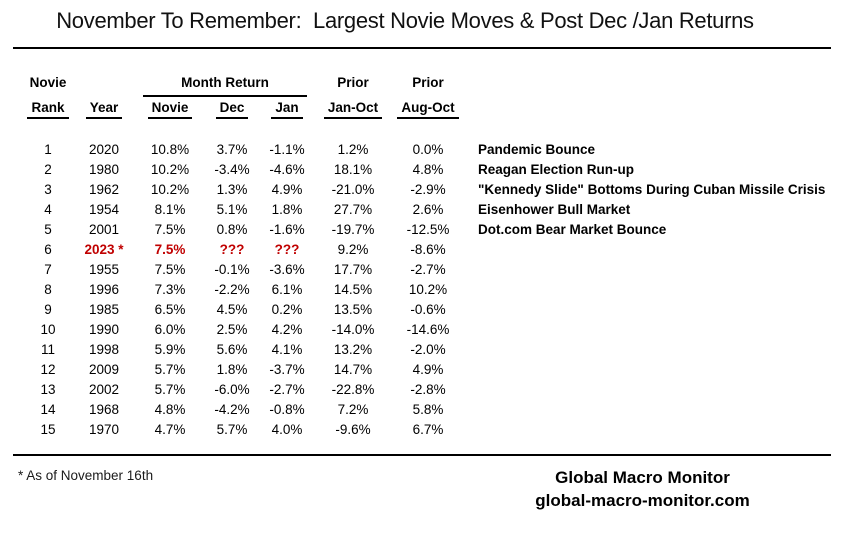  Describe the element at coordinates (353, 169) in the screenshot. I see `cell-jan_oct: 18.1%` at that location.